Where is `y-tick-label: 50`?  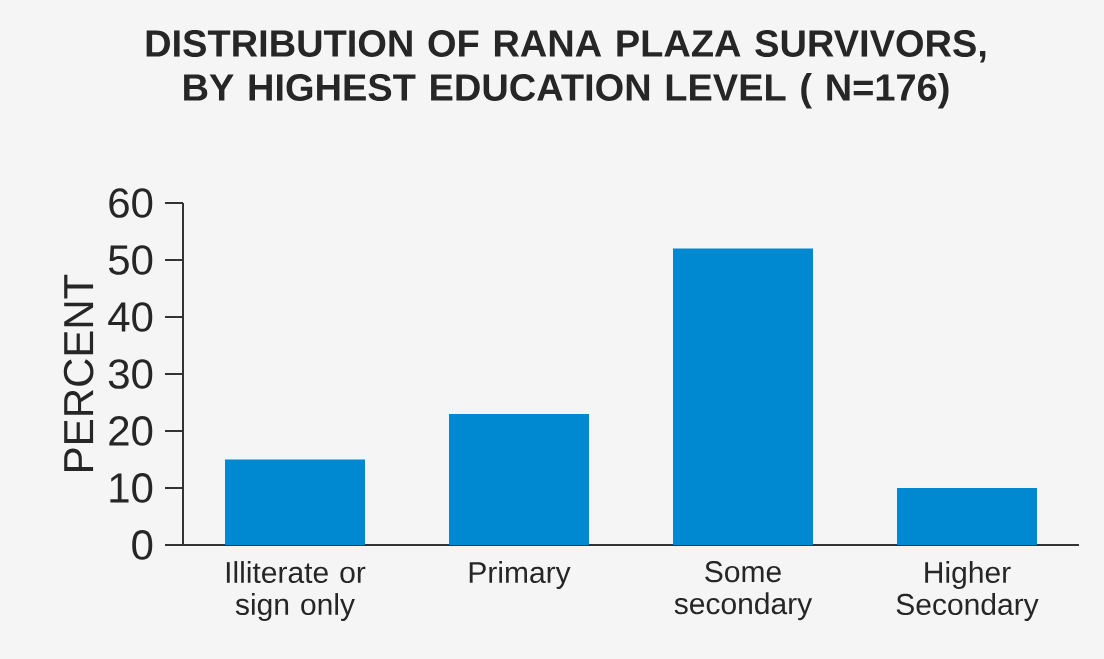
y-tick-label: 50 is located at coordinates (130, 260).